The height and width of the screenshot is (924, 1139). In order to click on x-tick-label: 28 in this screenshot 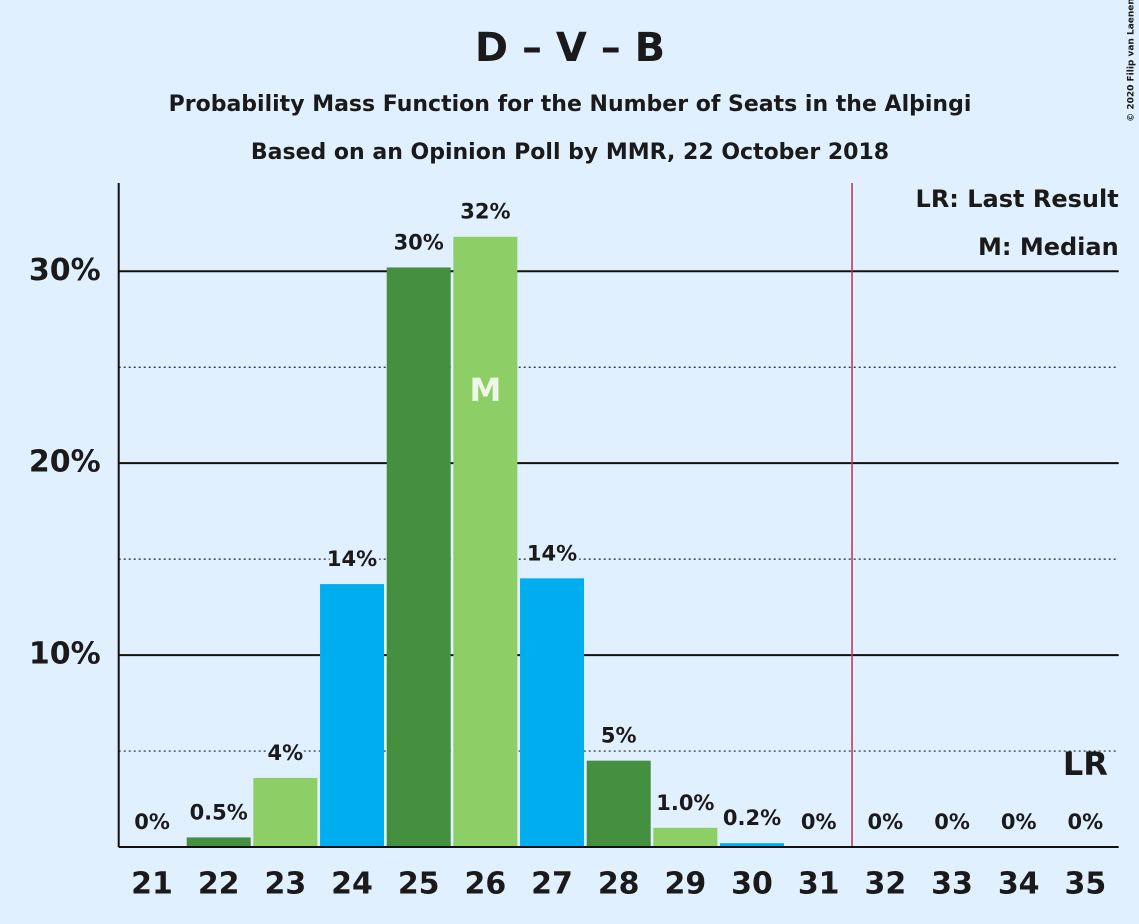, I will do `click(619, 884)`.